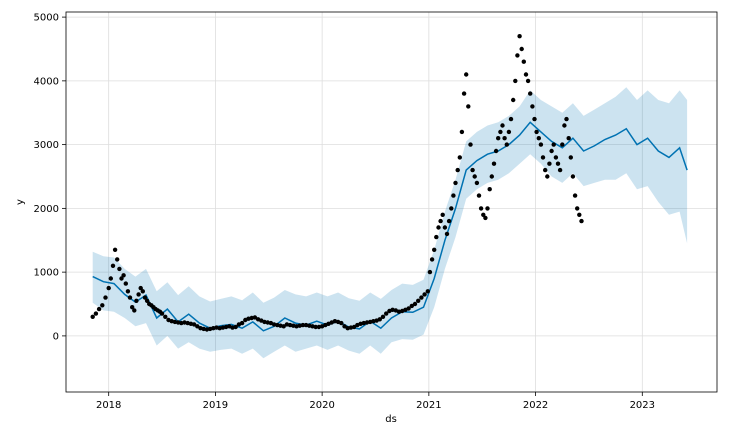 This screenshot has height=441, width=733. Describe the element at coordinates (535, 405) in the screenshot. I see `x-tick-label: 2022` at that location.